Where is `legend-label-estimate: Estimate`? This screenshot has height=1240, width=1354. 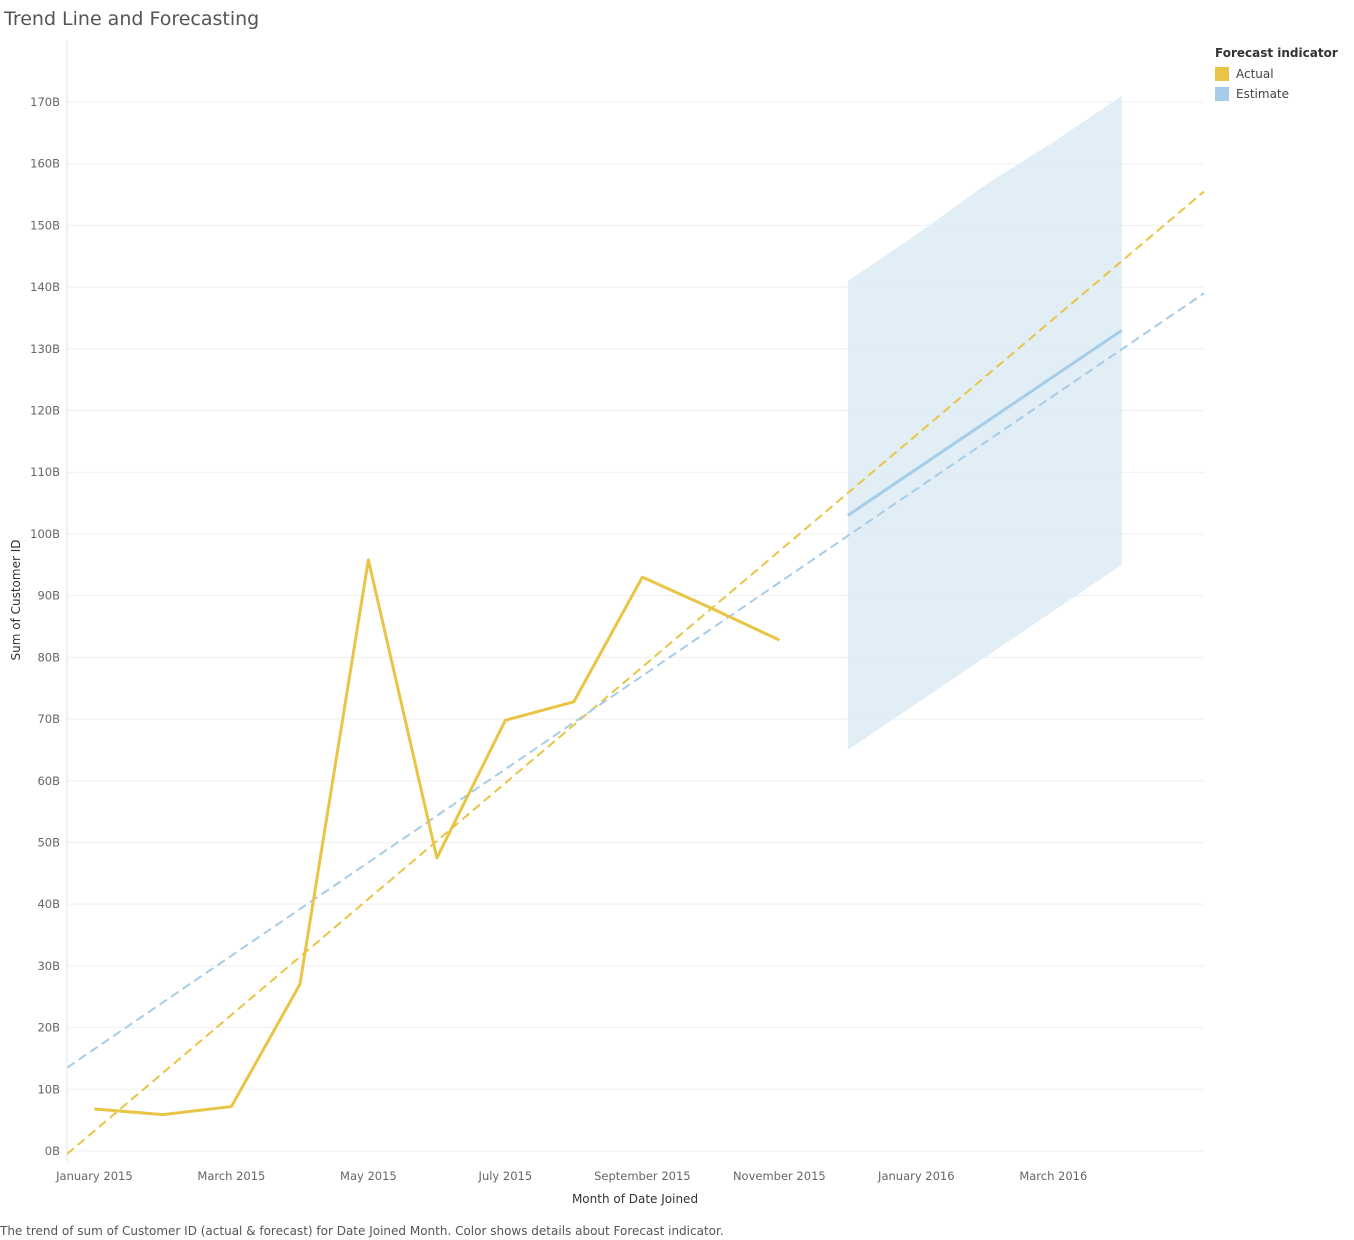
legend-label-estimate: Estimate is located at coordinates (1263, 94).